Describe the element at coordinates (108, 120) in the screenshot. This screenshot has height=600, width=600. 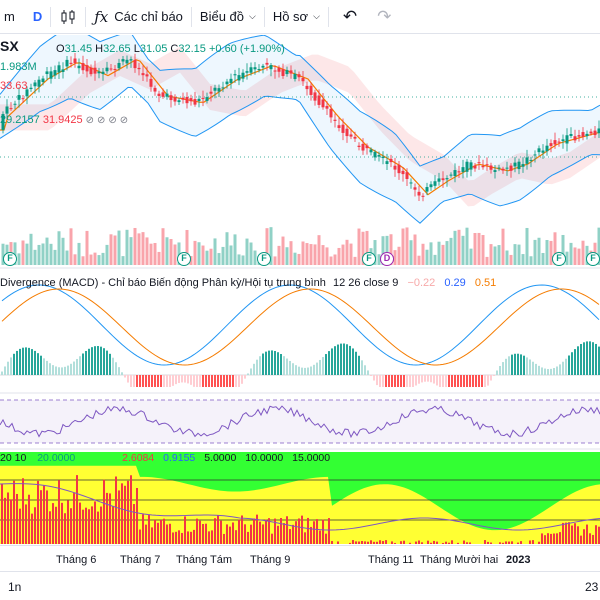
I see `visibility-icons: ⊘⊘⊘⊘` at that location.